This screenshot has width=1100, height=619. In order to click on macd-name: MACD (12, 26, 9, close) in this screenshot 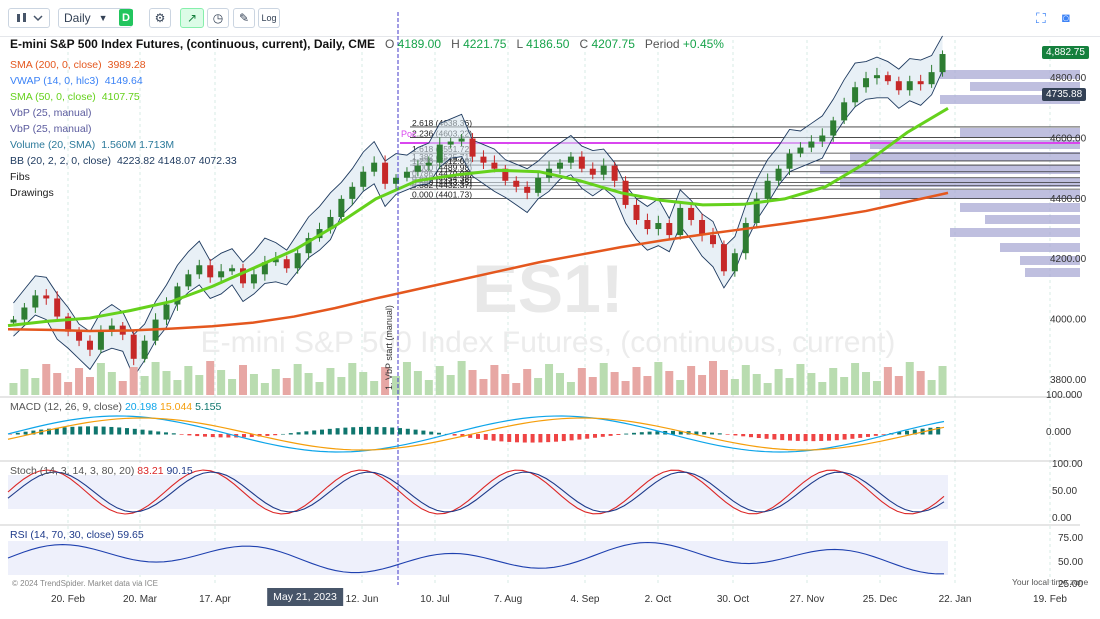, I will do `click(66, 407)`.